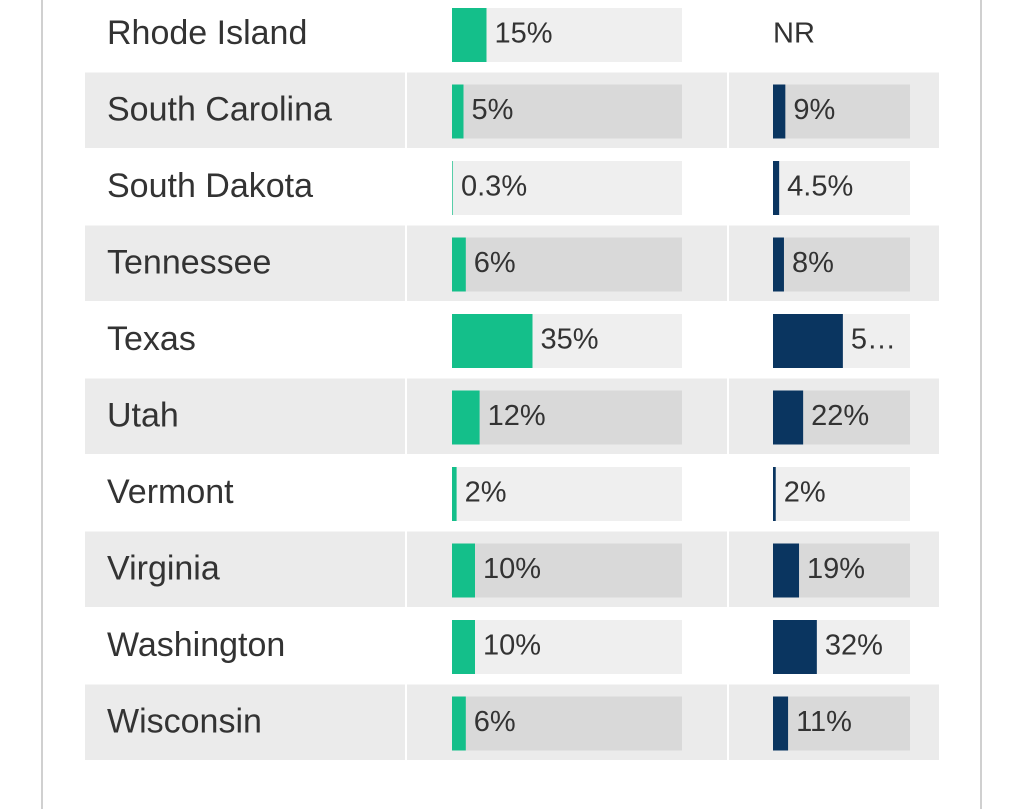  I want to click on state-name: Tennessee, so click(189, 262).